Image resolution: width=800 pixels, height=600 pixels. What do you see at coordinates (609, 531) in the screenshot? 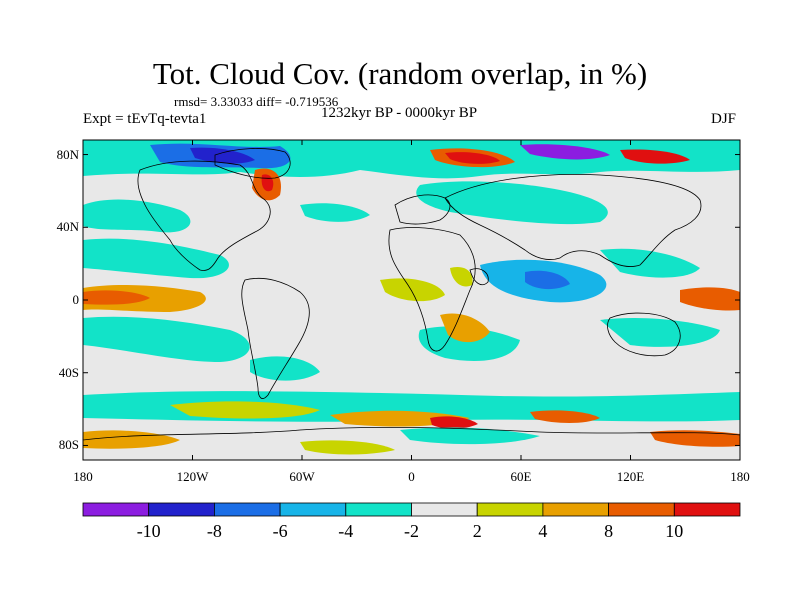
I see `colorbar-label: 8` at bounding box center [609, 531].